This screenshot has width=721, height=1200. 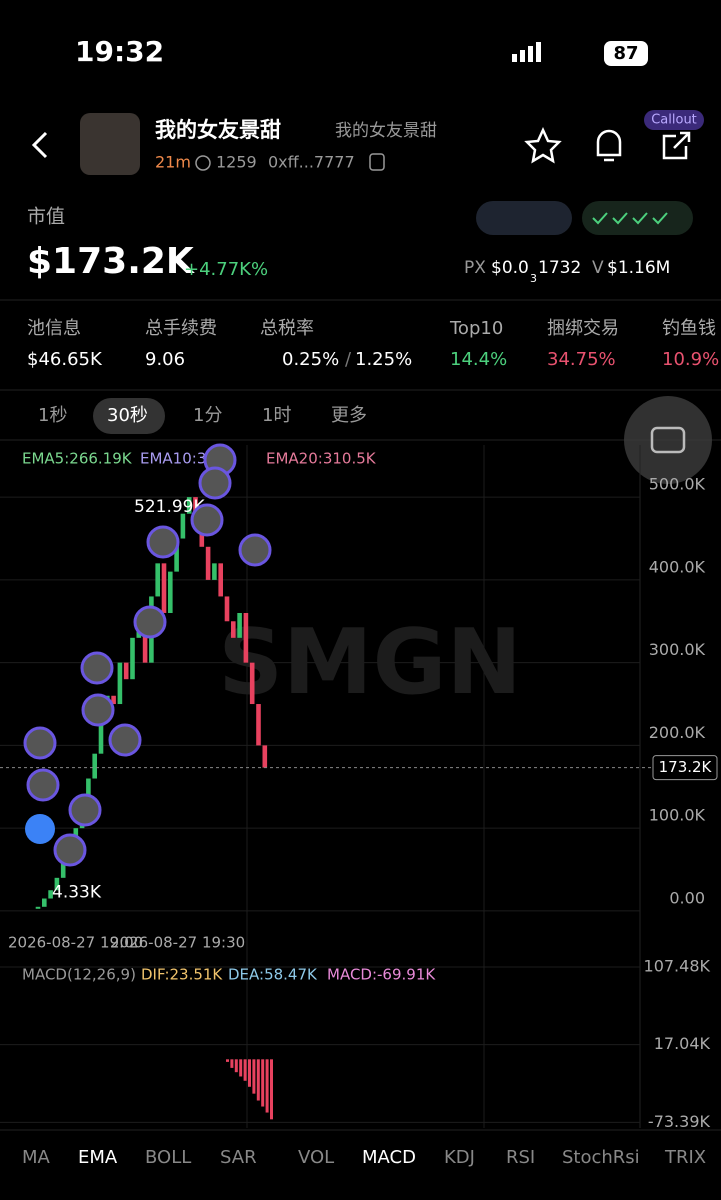 I want to click on macd-legend: MACD:-69.91K, so click(x=381, y=975).